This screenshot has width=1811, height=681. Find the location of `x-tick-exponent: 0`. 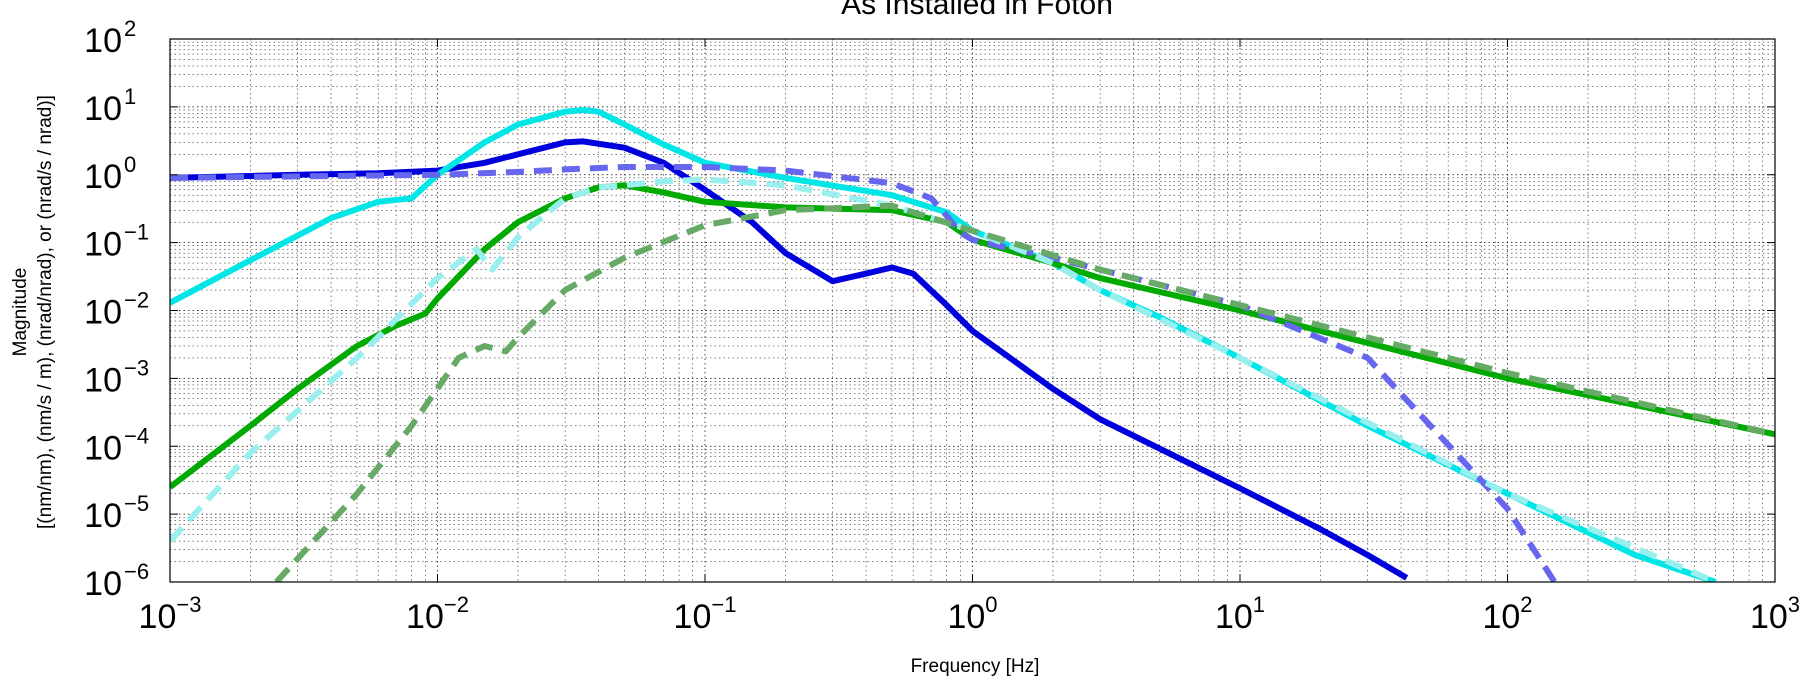

x-tick-exponent: 0 is located at coordinates (991, 604).